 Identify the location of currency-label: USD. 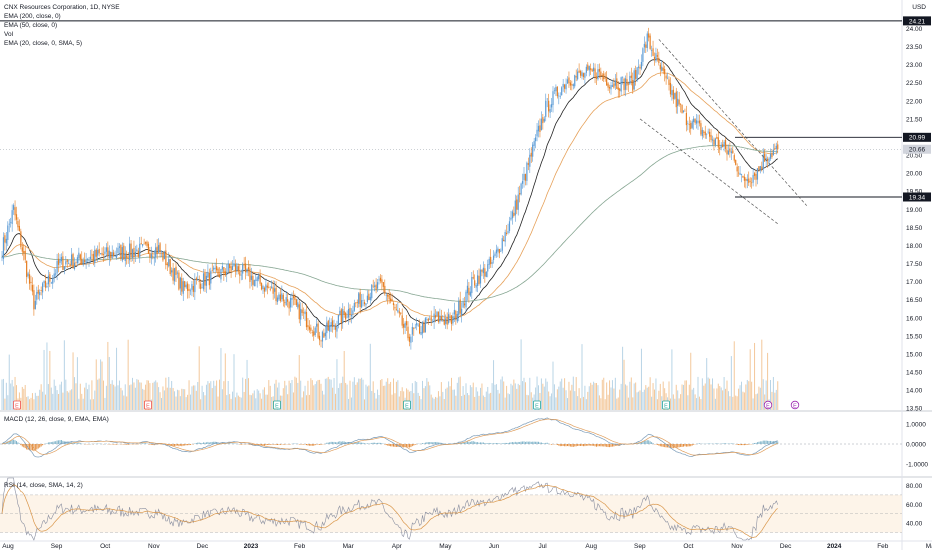
(919, 7).